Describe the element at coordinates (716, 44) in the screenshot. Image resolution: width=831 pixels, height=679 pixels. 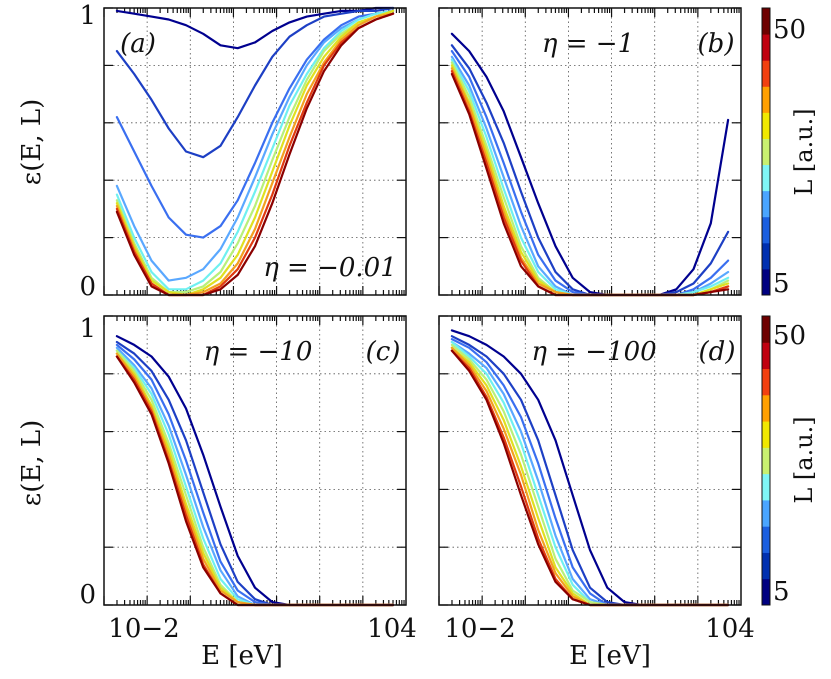
I see `panel-label: (b)` at that location.